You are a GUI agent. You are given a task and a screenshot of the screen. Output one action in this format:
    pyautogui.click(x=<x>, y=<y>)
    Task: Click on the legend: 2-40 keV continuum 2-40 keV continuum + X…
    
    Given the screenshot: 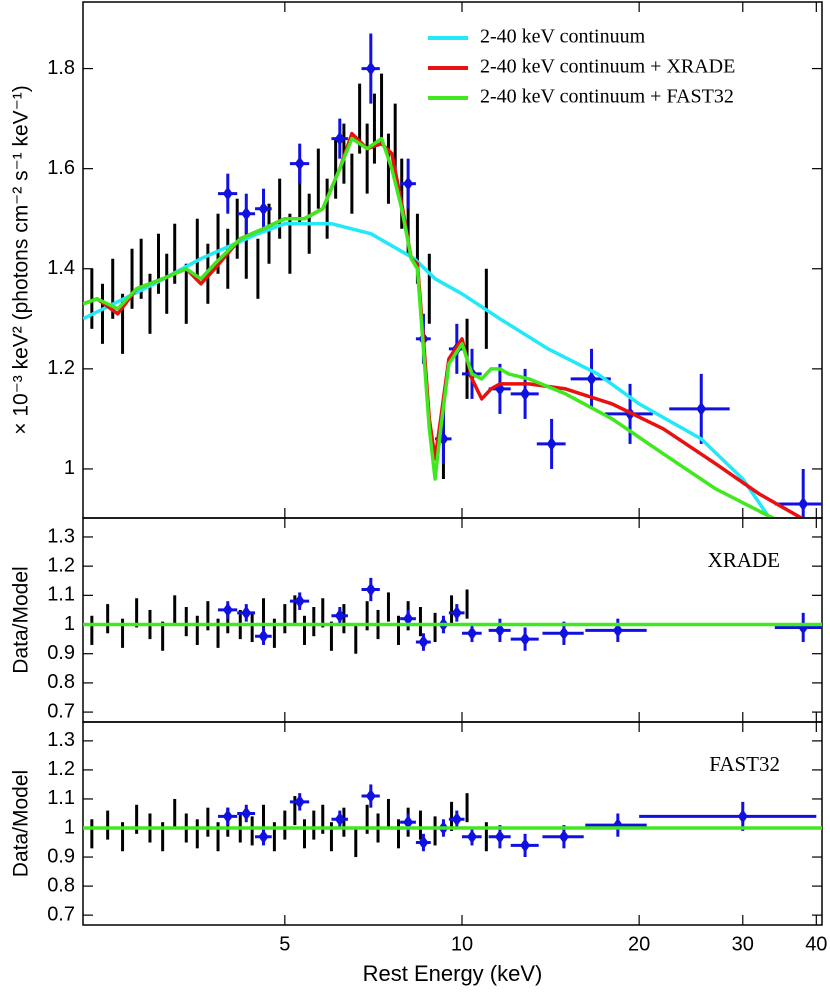 What is the action you would take?
    pyautogui.click(x=581, y=67)
    